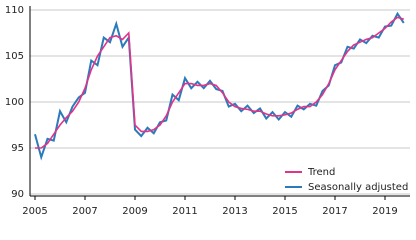 Image resolution: width=416 pixels, height=240 pixels. I want to click on y-tick-label: 110, so click(14, 10).